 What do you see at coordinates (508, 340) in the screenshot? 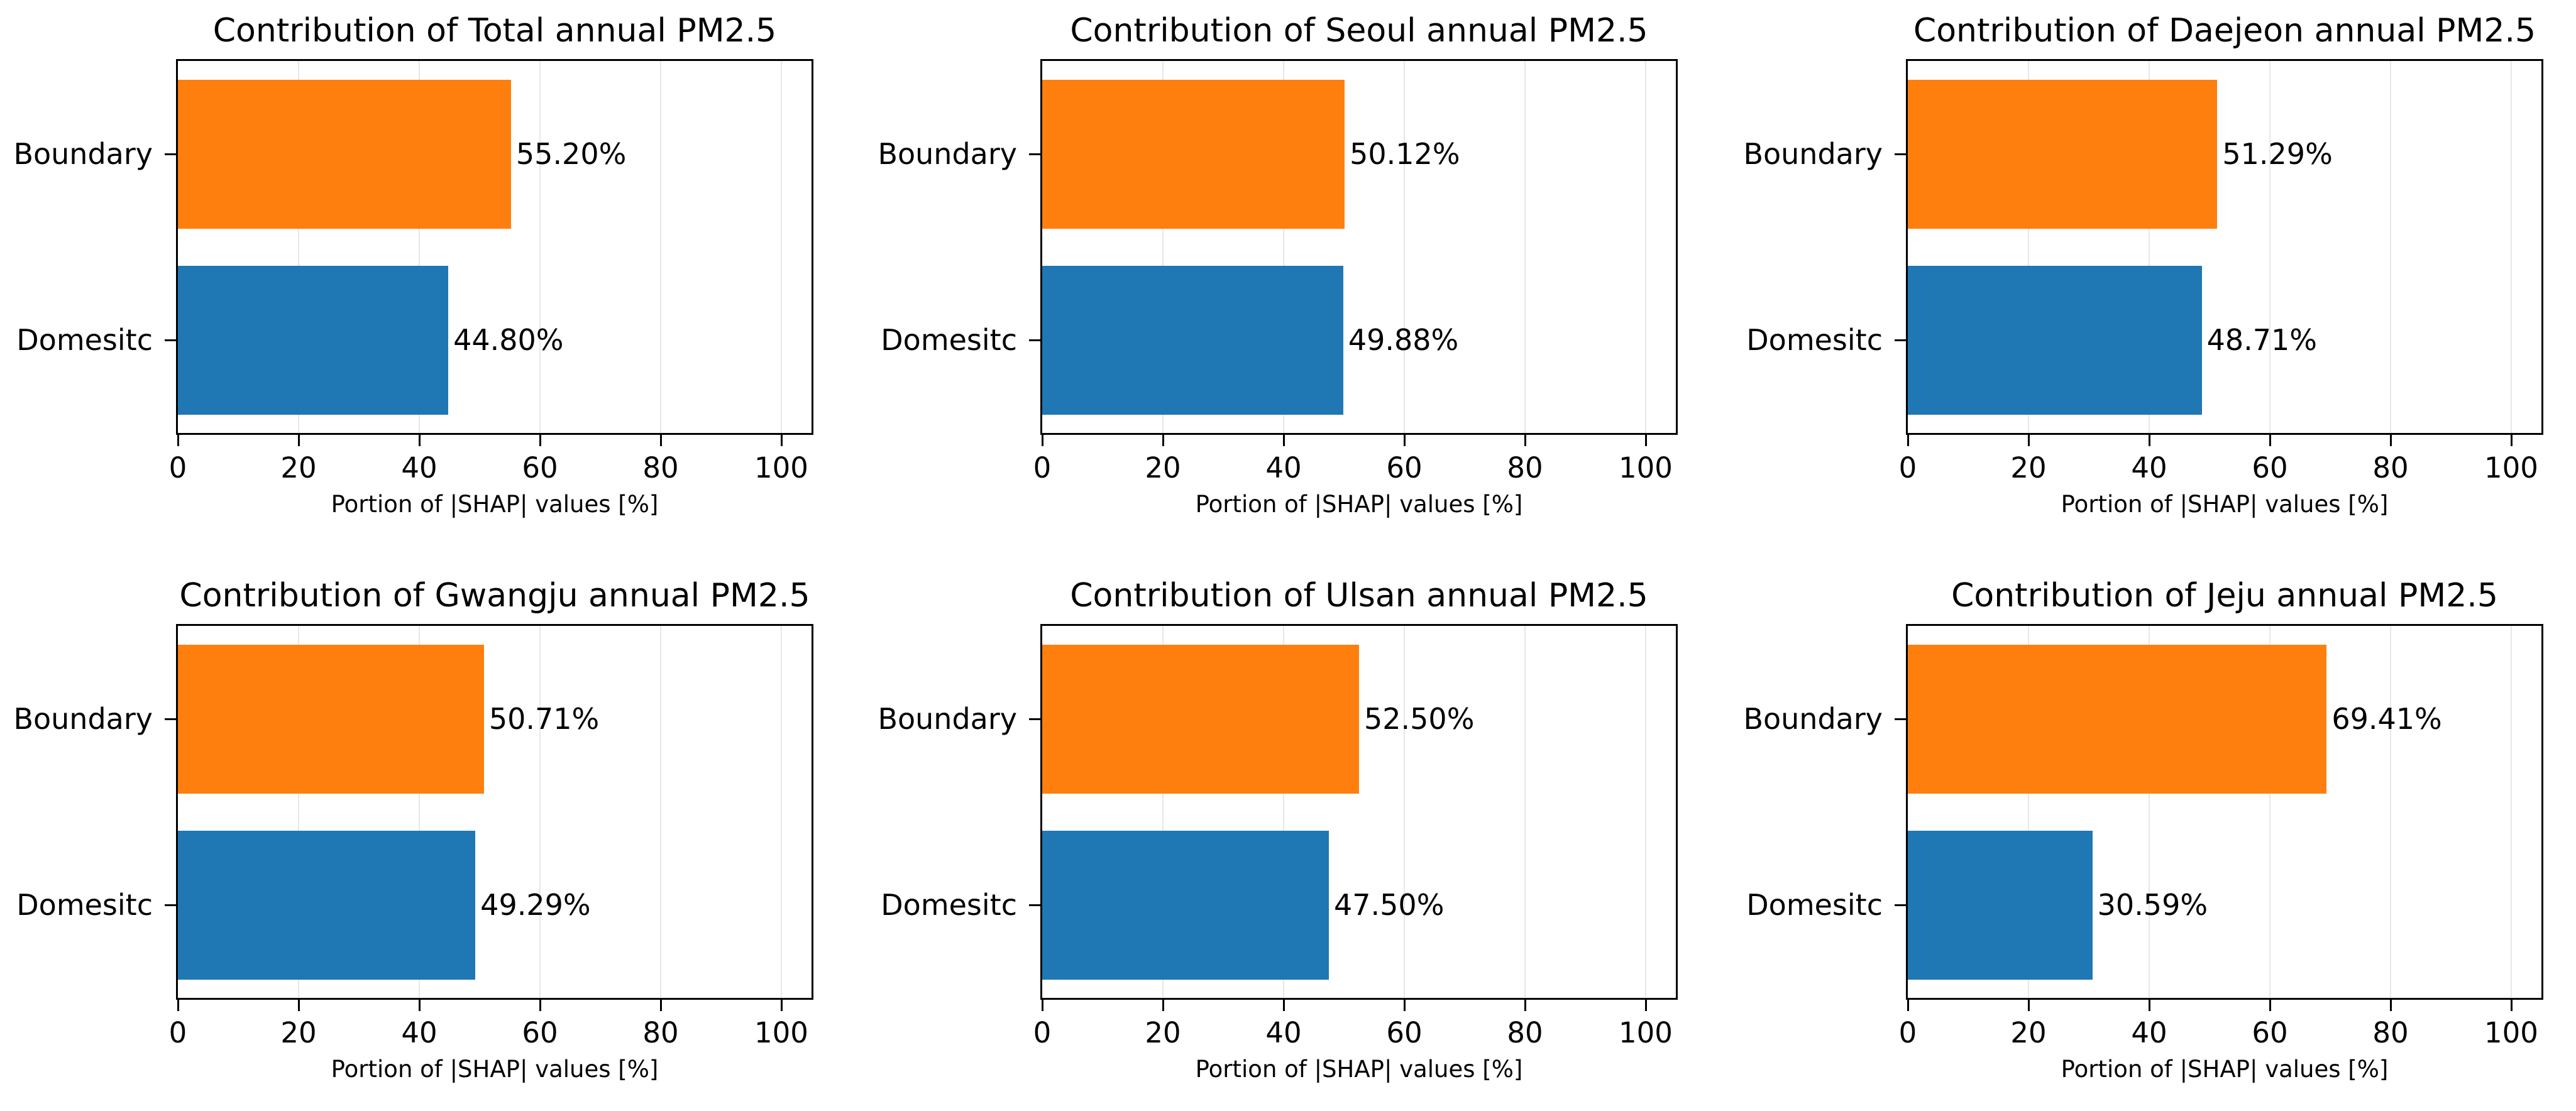
I see `bar-value-label: 44.80%` at bounding box center [508, 340].